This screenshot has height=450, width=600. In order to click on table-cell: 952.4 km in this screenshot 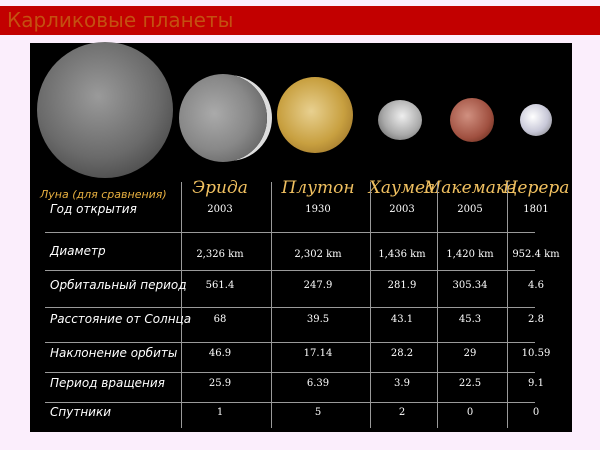, I will do `click(536, 254)`.